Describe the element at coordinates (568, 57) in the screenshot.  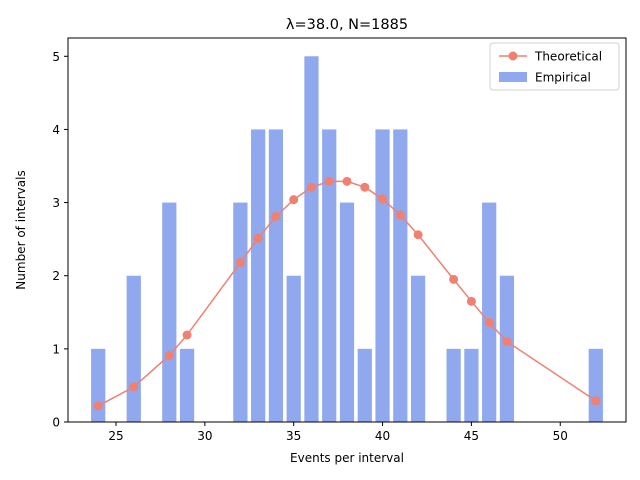
I see `legend-theoretical-label: Theoretical` at that location.